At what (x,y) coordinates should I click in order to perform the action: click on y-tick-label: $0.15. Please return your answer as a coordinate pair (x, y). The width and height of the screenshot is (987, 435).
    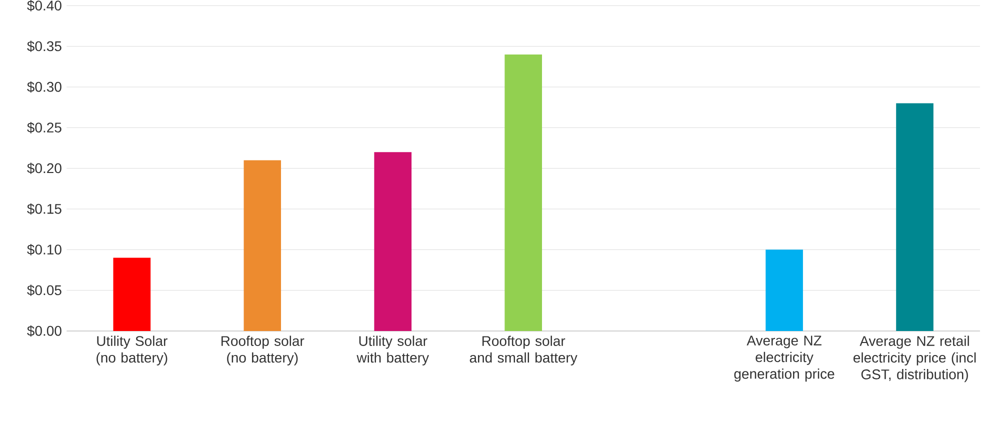
    Looking at the image, I should click on (44, 209).